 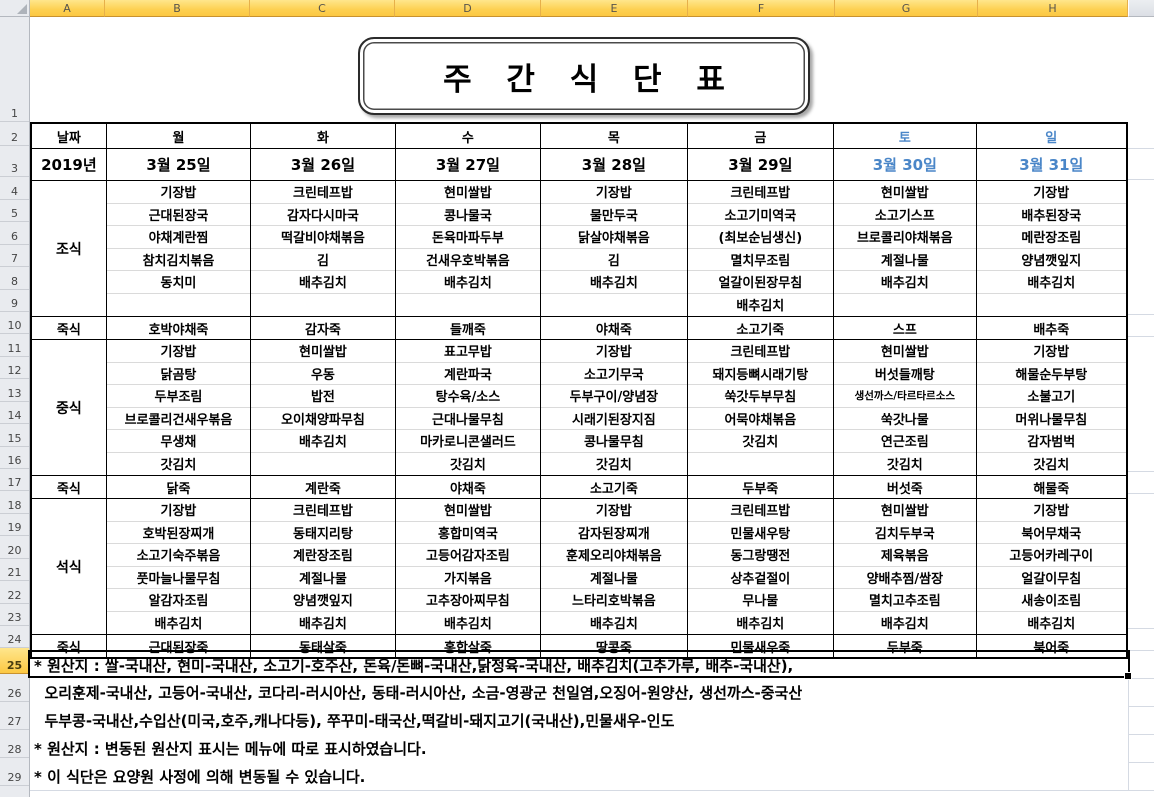 I want to click on cell-B2: 월, so click(x=179, y=136).